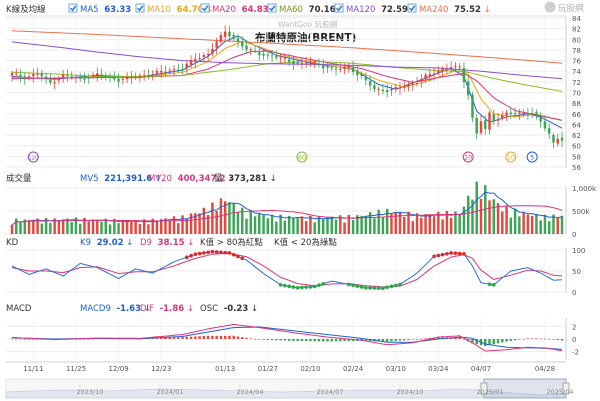 This screenshot has width=600, height=401. I want to click on legend-ma20-checkbox, so click(205, 8).